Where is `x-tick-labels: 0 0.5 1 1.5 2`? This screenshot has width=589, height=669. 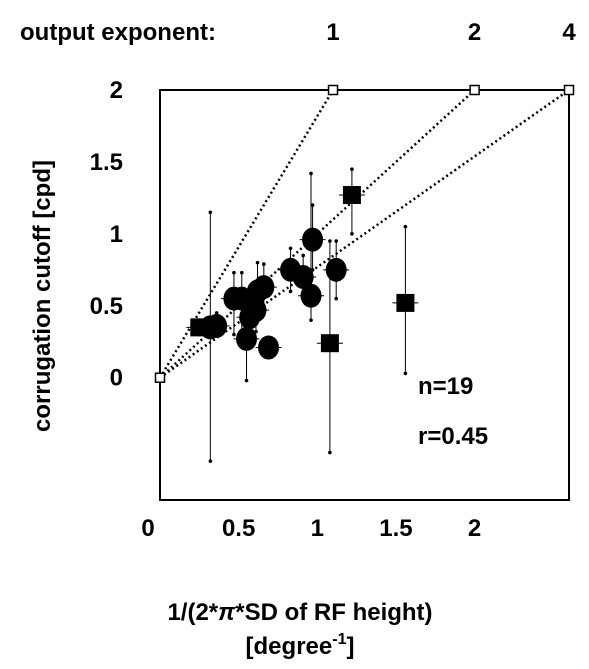
x-tick-labels: 0 0.5 1 1.5 2 is located at coordinates (311, 528).